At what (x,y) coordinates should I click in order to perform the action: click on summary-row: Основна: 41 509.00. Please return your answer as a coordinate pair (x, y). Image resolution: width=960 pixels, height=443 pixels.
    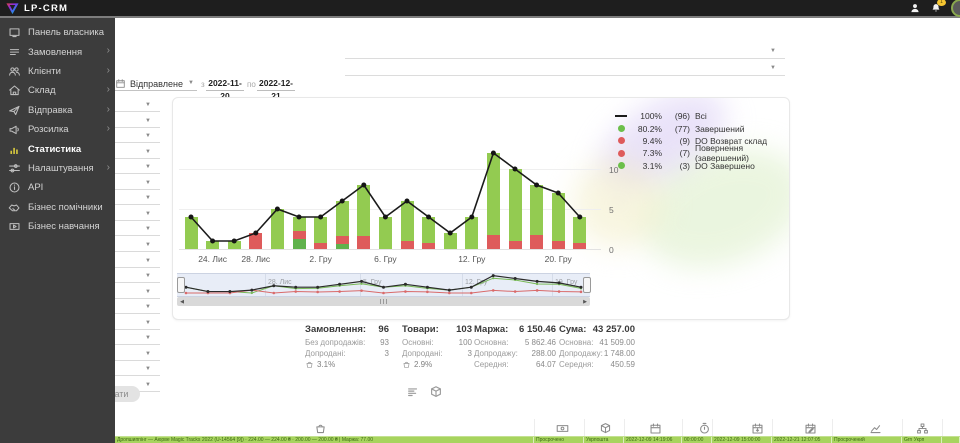
    Looking at the image, I should click on (597, 342).